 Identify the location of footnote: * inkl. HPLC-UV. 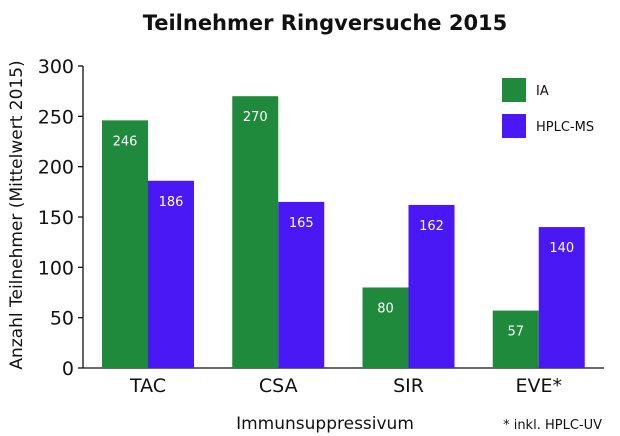
(552, 425).